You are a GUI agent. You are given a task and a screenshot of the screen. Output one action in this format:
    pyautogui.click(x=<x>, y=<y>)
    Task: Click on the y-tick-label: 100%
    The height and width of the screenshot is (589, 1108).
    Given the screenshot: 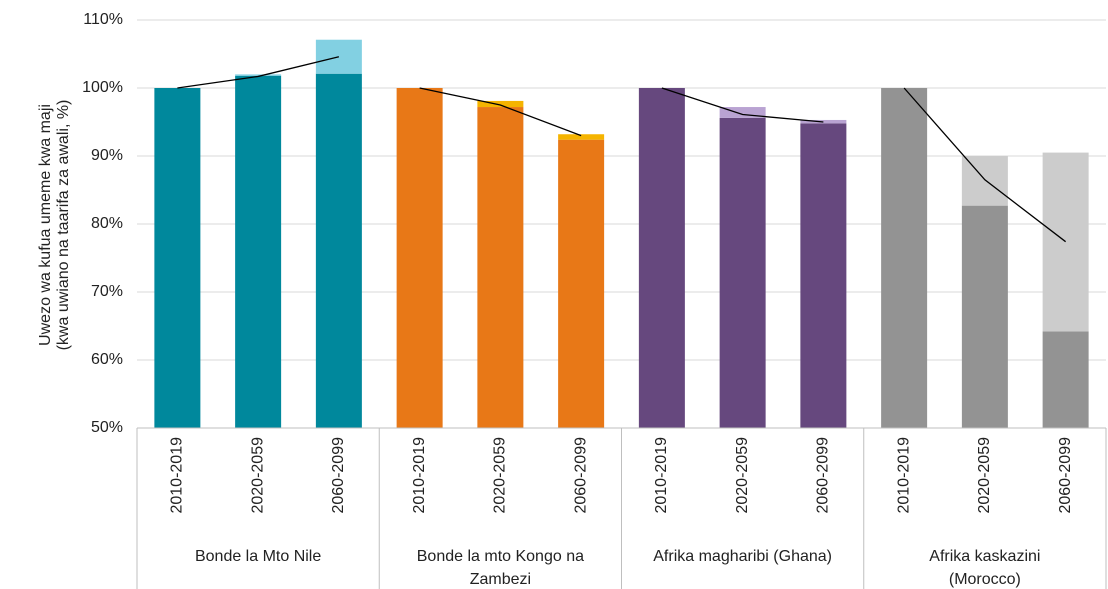 What is the action you would take?
    pyautogui.click(x=102, y=87)
    